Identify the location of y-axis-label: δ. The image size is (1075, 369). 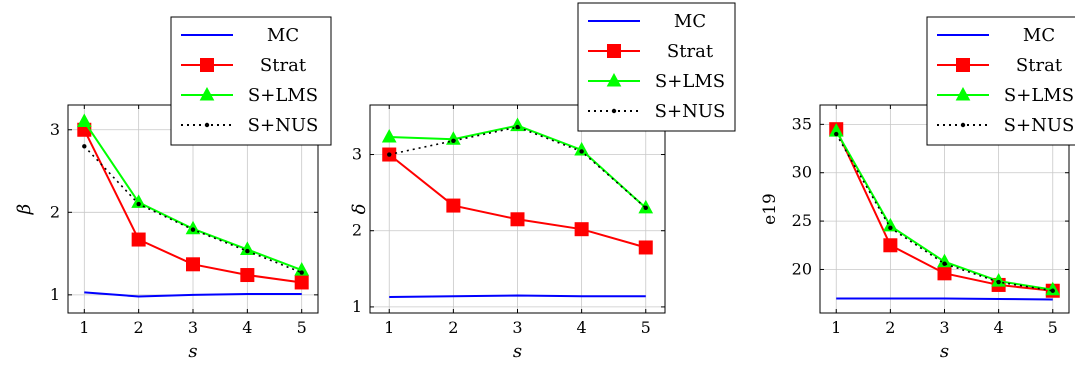
(359, 209).